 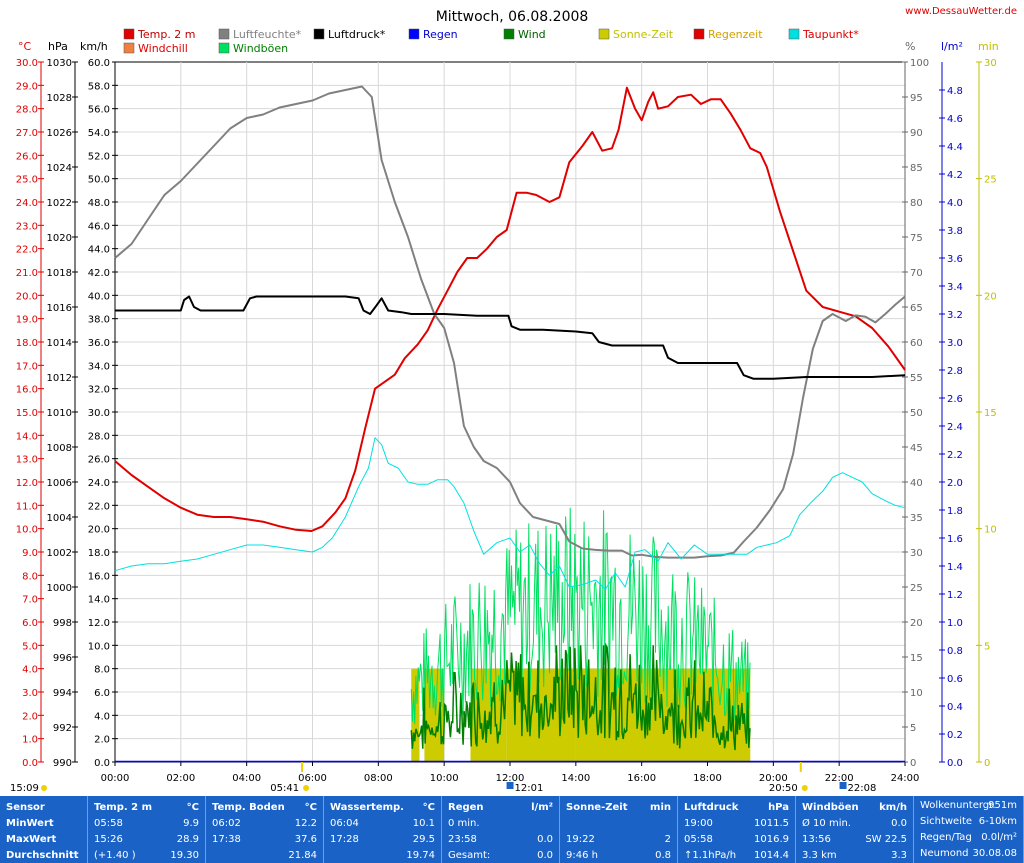 What do you see at coordinates (44, 788) in the screenshot?
I see `sun-icon` at bounding box center [44, 788].